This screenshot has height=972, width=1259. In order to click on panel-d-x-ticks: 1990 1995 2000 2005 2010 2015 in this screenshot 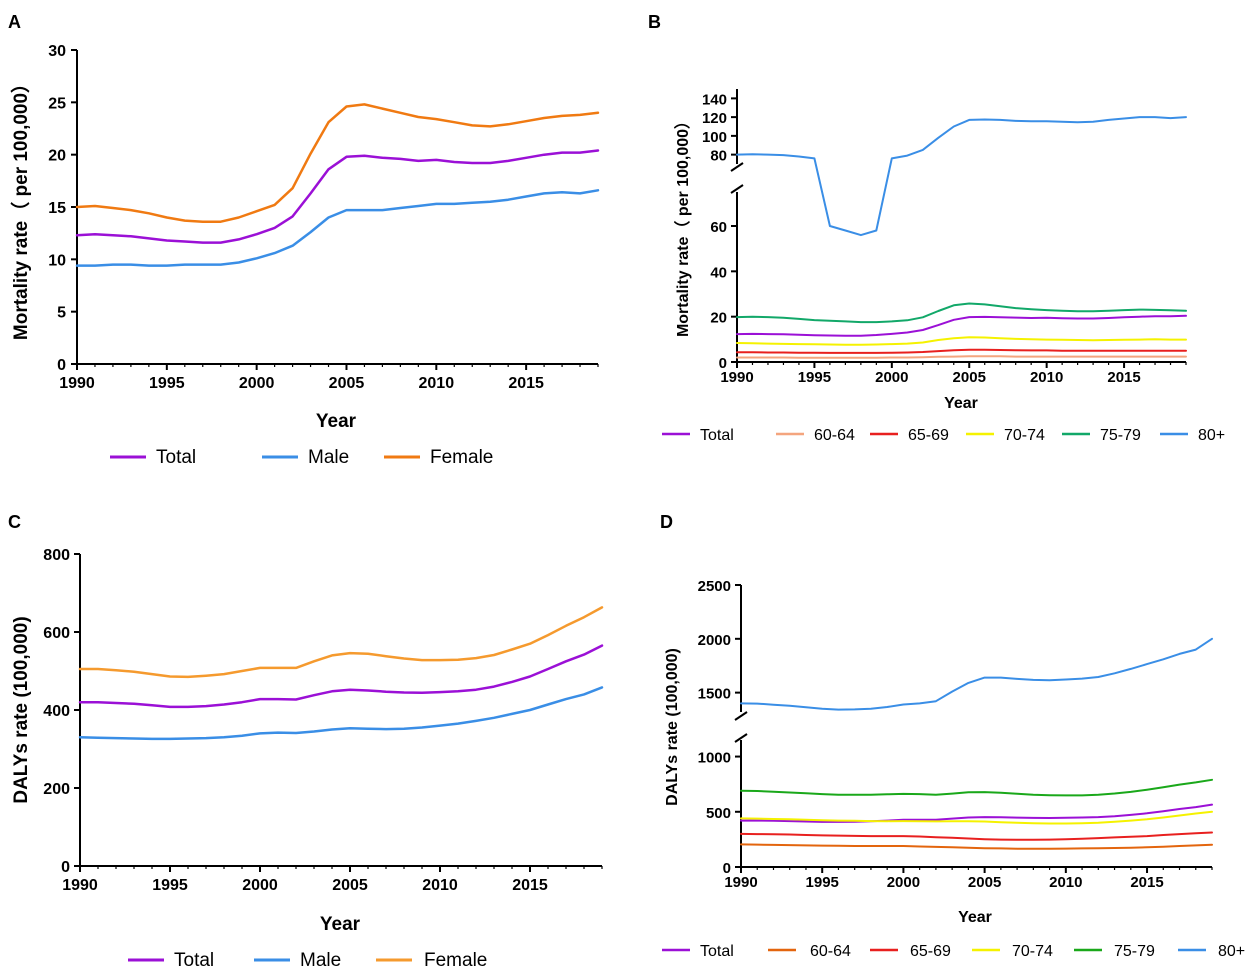, I will do `click(968, 879)`.